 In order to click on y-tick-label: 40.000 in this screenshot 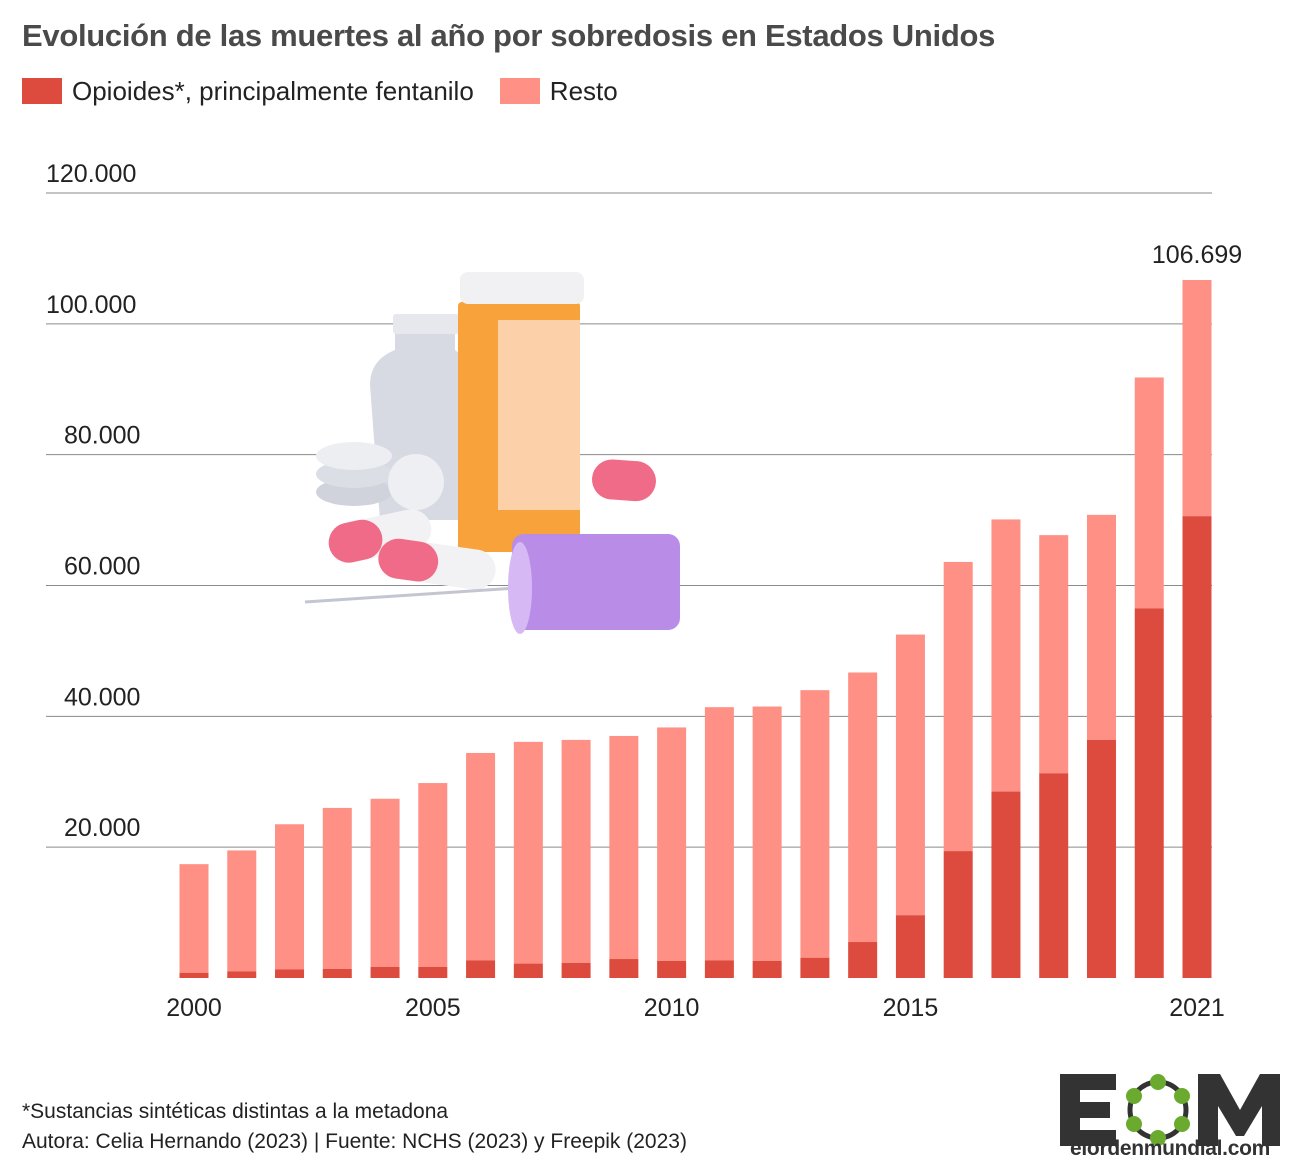, I will do `click(102, 697)`.